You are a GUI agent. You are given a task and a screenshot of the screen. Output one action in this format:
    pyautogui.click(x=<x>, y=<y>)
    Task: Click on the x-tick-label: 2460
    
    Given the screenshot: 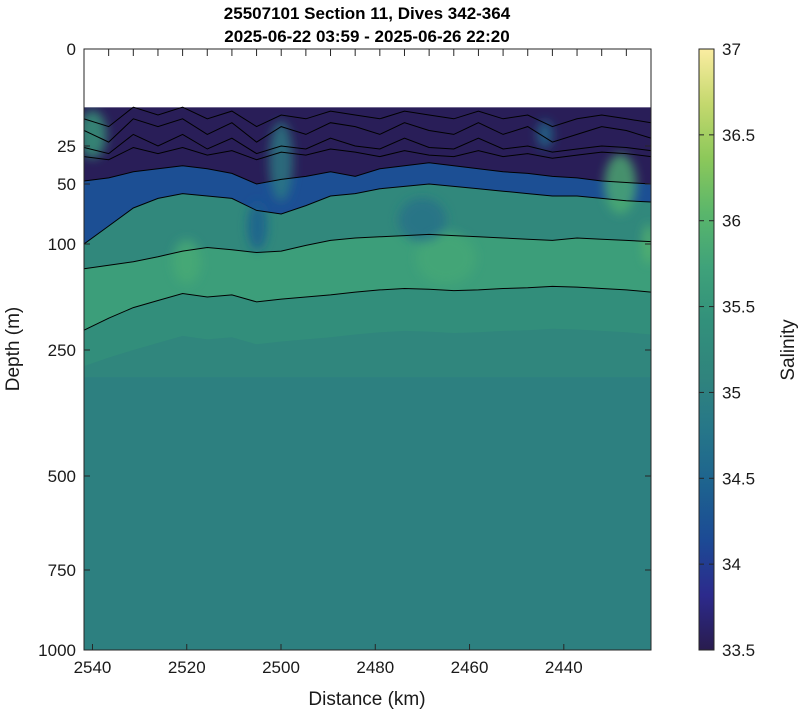 What is the action you would take?
    pyautogui.click(x=470, y=667)
    